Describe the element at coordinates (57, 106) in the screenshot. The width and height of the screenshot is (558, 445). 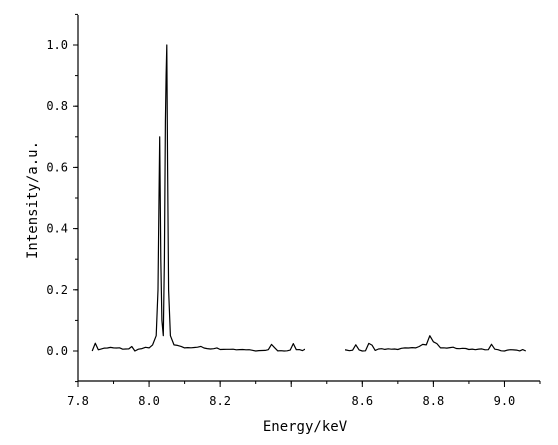
I see `y-tick-label: 0.8` at that location.